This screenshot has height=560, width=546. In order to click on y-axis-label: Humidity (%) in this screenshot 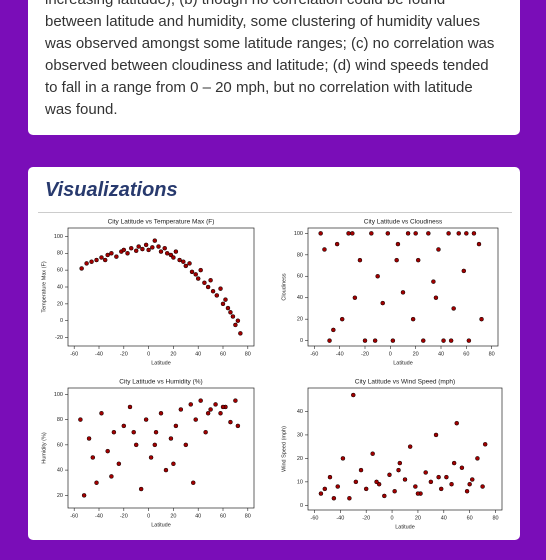, I will do `click(44, 448)`.